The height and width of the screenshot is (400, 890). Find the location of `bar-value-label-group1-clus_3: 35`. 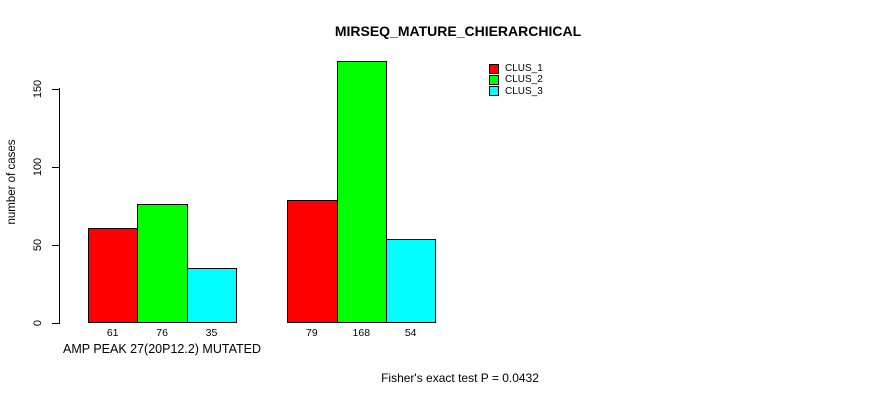

bar-value-label-group1-clus_3: 35 is located at coordinates (211, 333).